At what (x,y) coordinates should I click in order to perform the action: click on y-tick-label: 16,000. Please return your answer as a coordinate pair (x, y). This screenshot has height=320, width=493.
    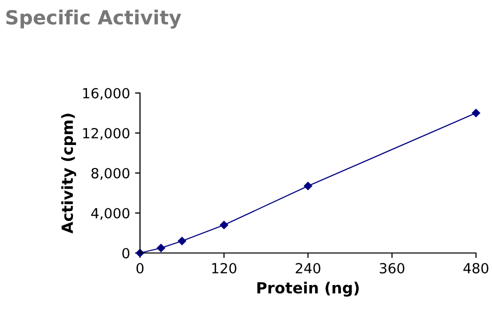
    Looking at the image, I should click on (106, 94).